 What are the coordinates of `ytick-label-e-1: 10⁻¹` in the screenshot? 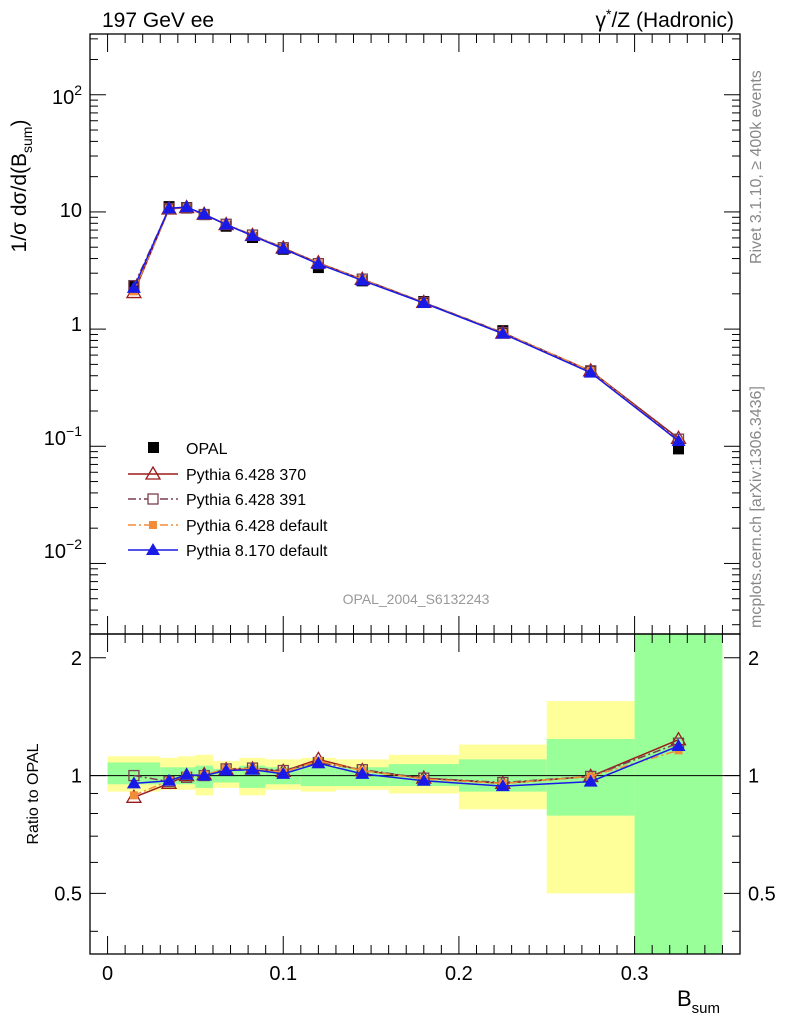 It's located at (63, 436).